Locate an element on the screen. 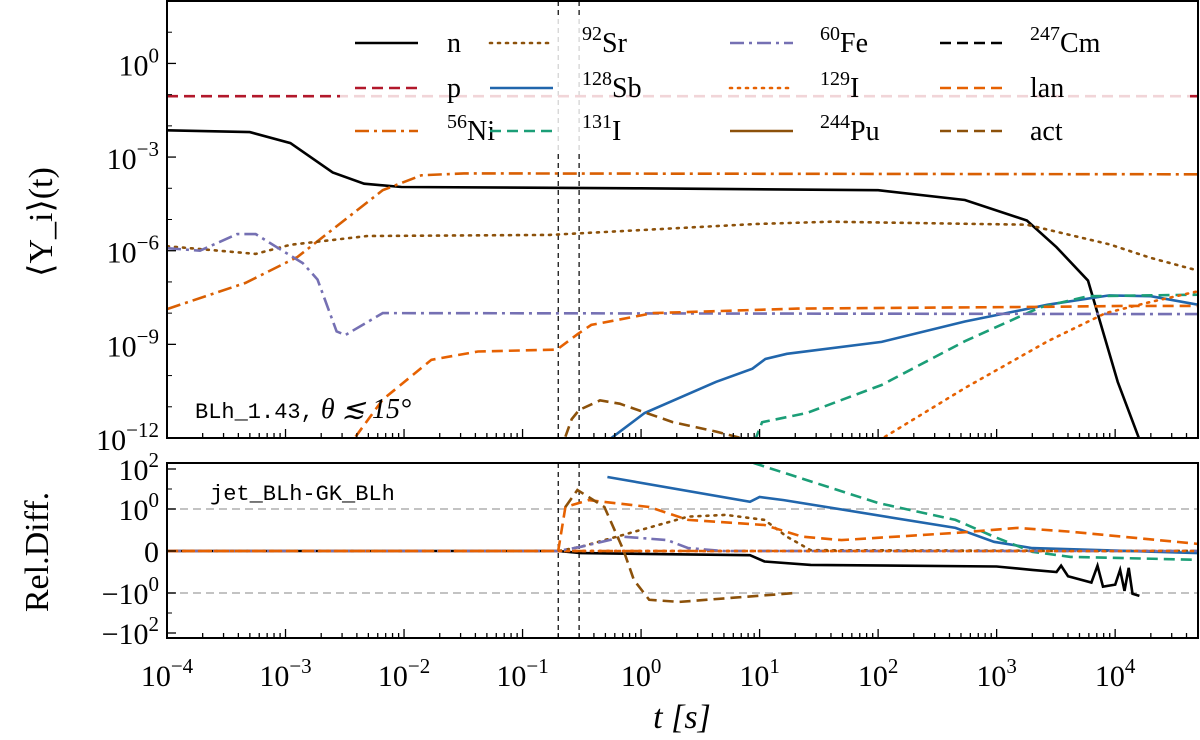 This screenshot has width=1200, height=740. abundance-line-60Fe is located at coordinates (682, 284).